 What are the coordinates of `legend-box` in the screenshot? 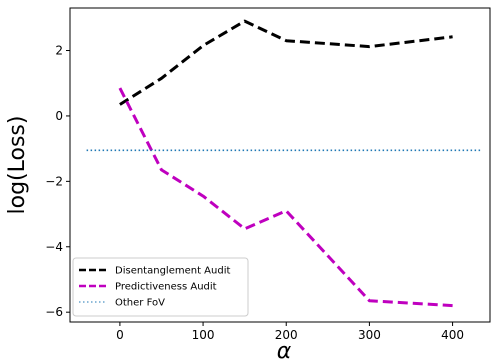 It's located at (160, 287).